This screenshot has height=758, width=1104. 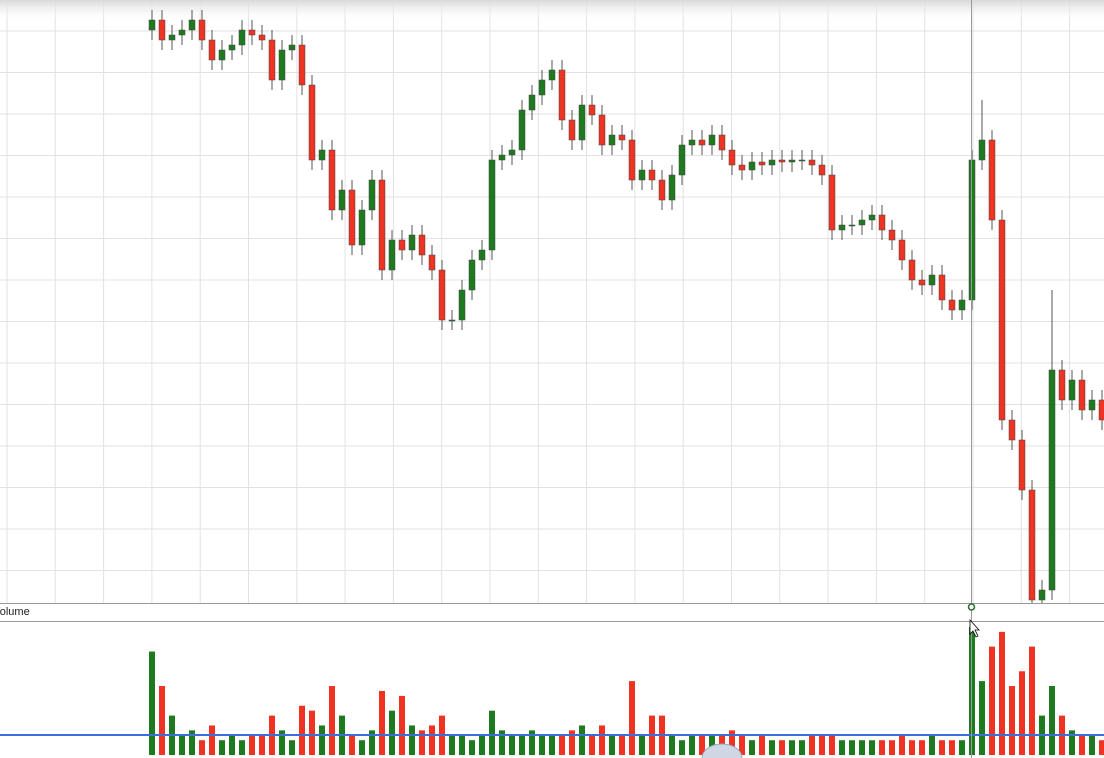 I want to click on player-button, so click(x=722, y=750).